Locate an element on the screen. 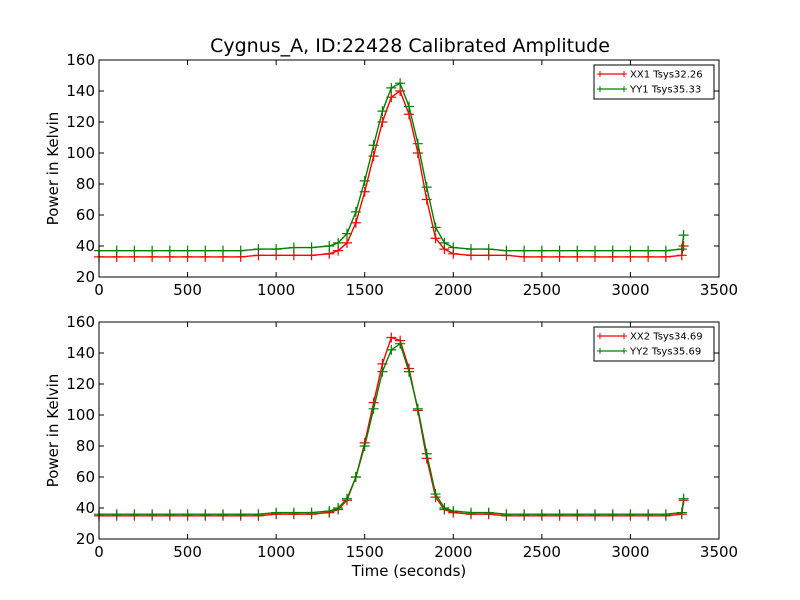  x-tick-label: 1500 is located at coordinates (365, 290).